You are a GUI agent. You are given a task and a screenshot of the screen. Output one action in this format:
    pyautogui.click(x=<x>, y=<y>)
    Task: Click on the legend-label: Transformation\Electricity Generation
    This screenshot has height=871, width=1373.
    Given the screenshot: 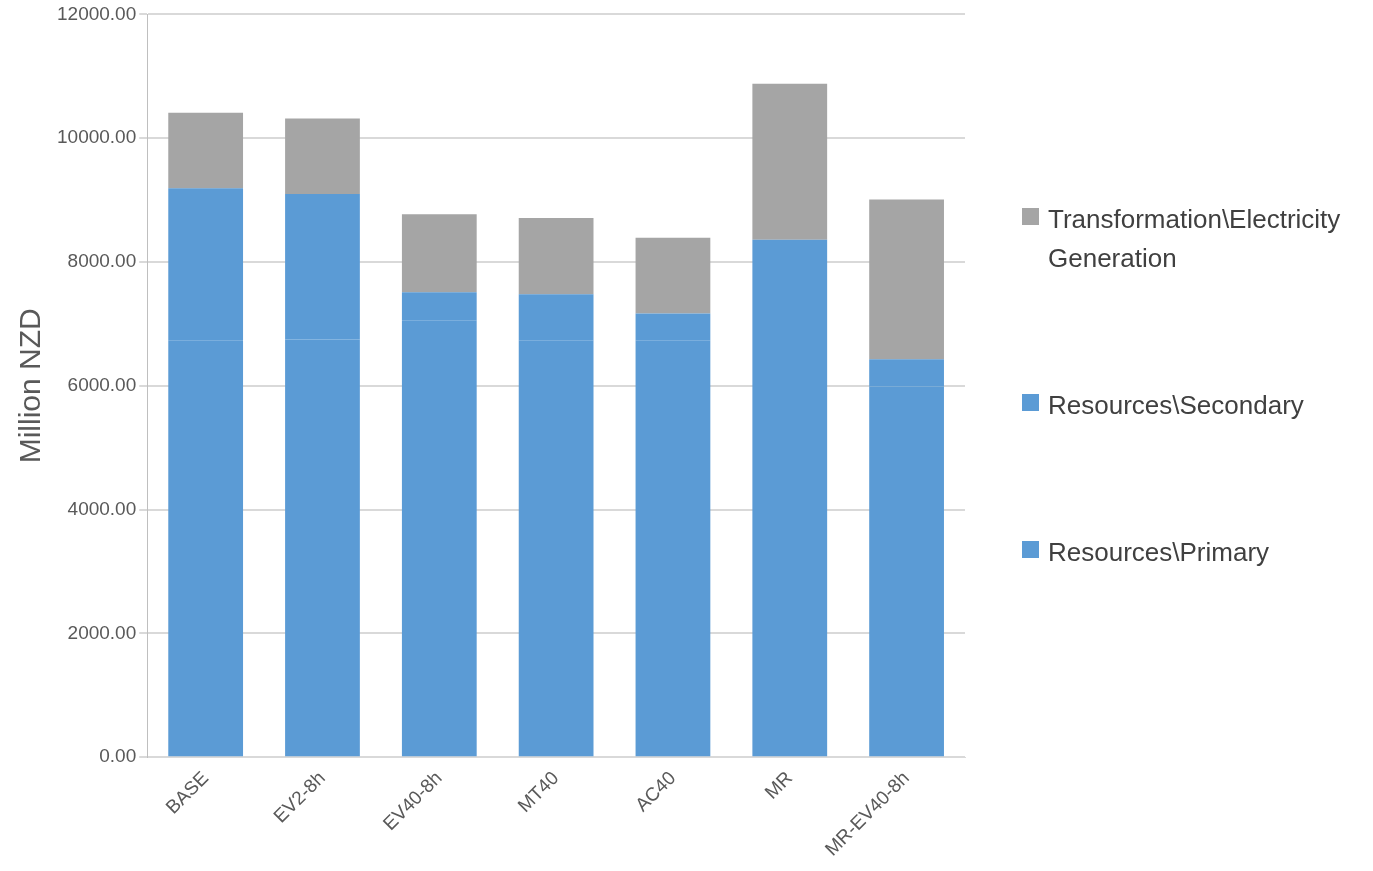 What is the action you would take?
    pyautogui.click(x=1195, y=239)
    